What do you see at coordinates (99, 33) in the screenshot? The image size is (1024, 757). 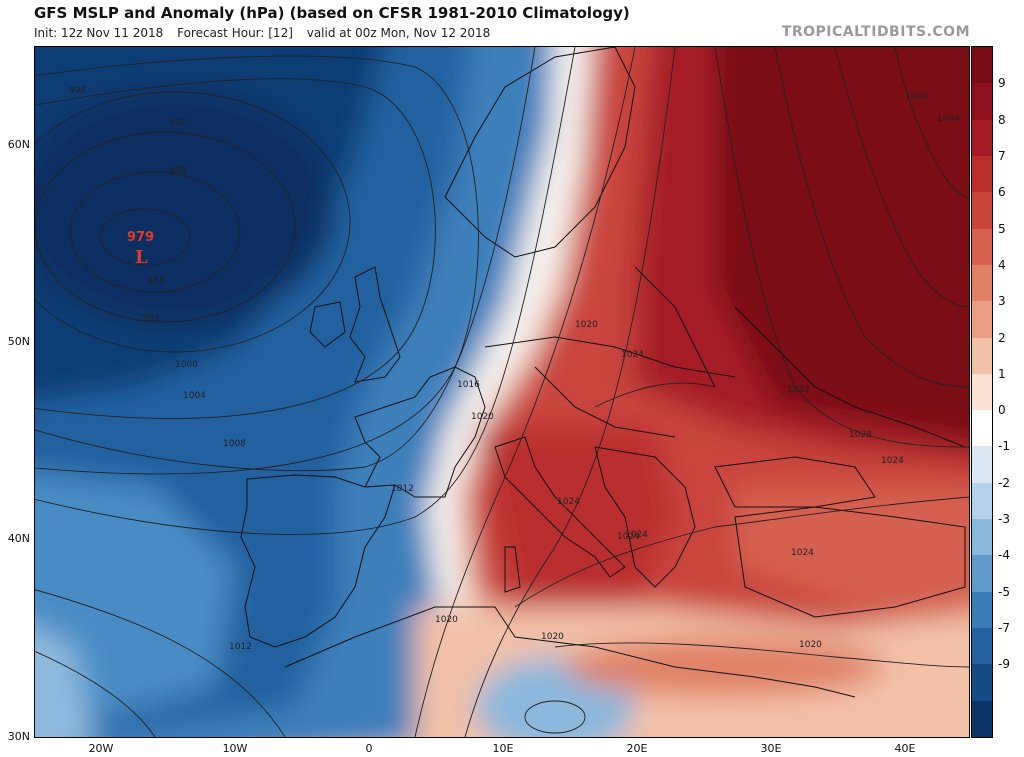 I see `init-time: Init: 12z Nov 11 2018` at bounding box center [99, 33].